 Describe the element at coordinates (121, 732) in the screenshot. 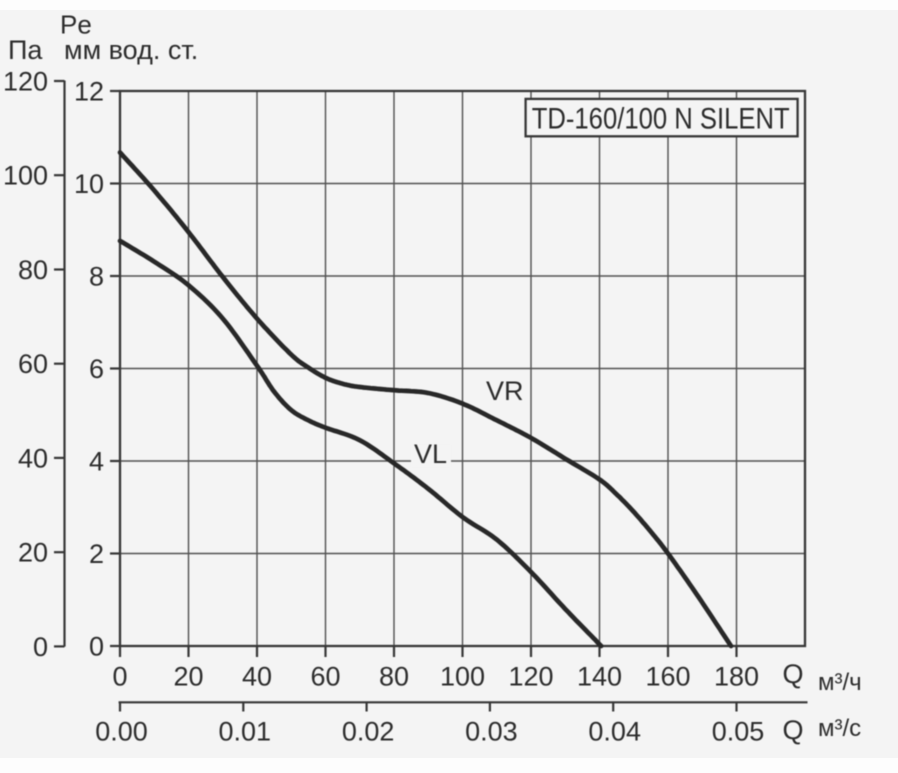

I see `svg-text: 0.00` at that location.